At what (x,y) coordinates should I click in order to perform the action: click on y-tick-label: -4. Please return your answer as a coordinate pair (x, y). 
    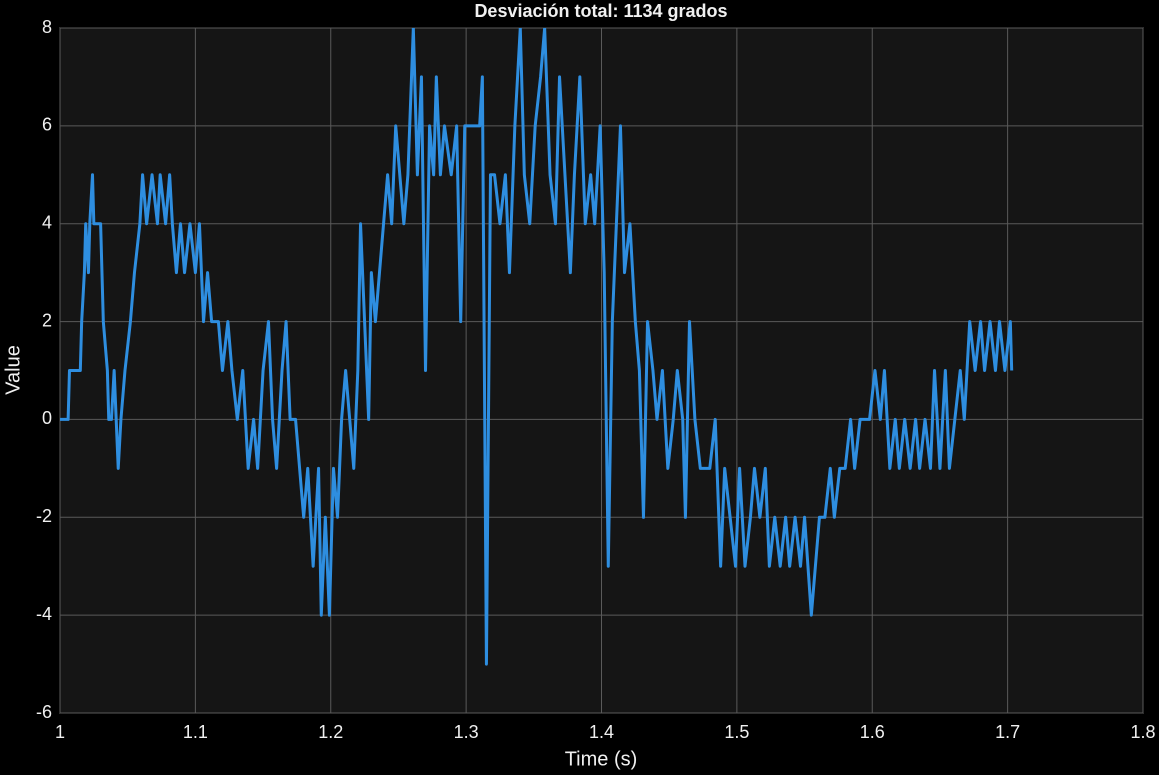
    Looking at the image, I should click on (44, 614).